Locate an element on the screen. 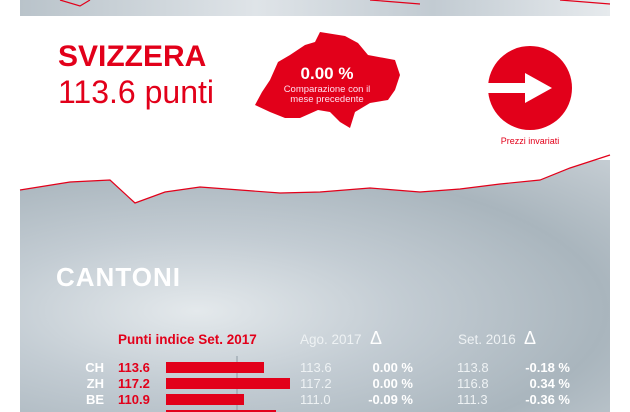 This screenshot has width=630, height=412. prev-year-pct: -0.36 % is located at coordinates (547, 399).